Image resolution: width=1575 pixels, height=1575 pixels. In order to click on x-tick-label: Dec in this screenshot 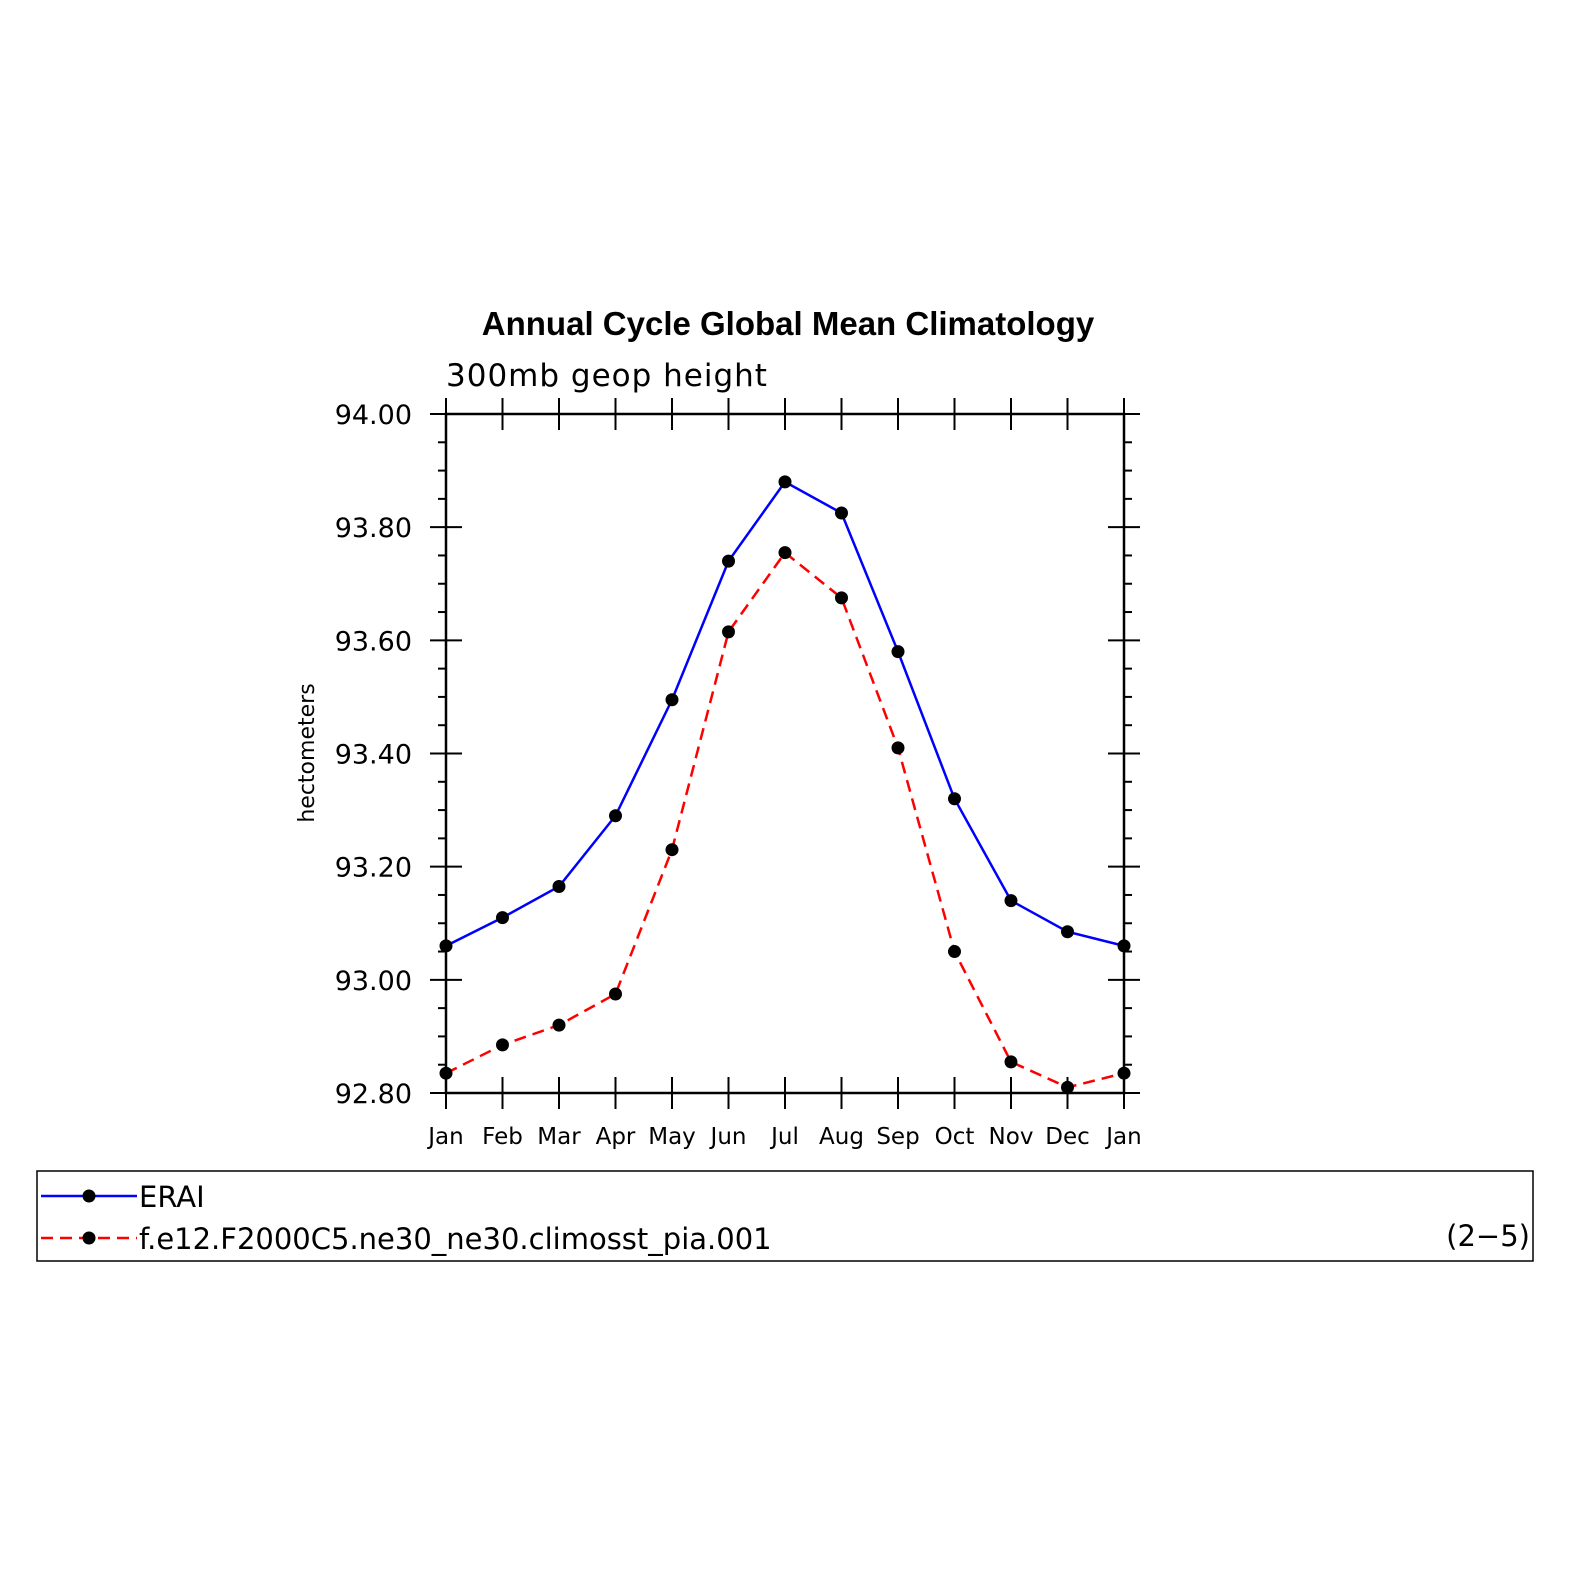, I will do `click(1067, 1137)`.